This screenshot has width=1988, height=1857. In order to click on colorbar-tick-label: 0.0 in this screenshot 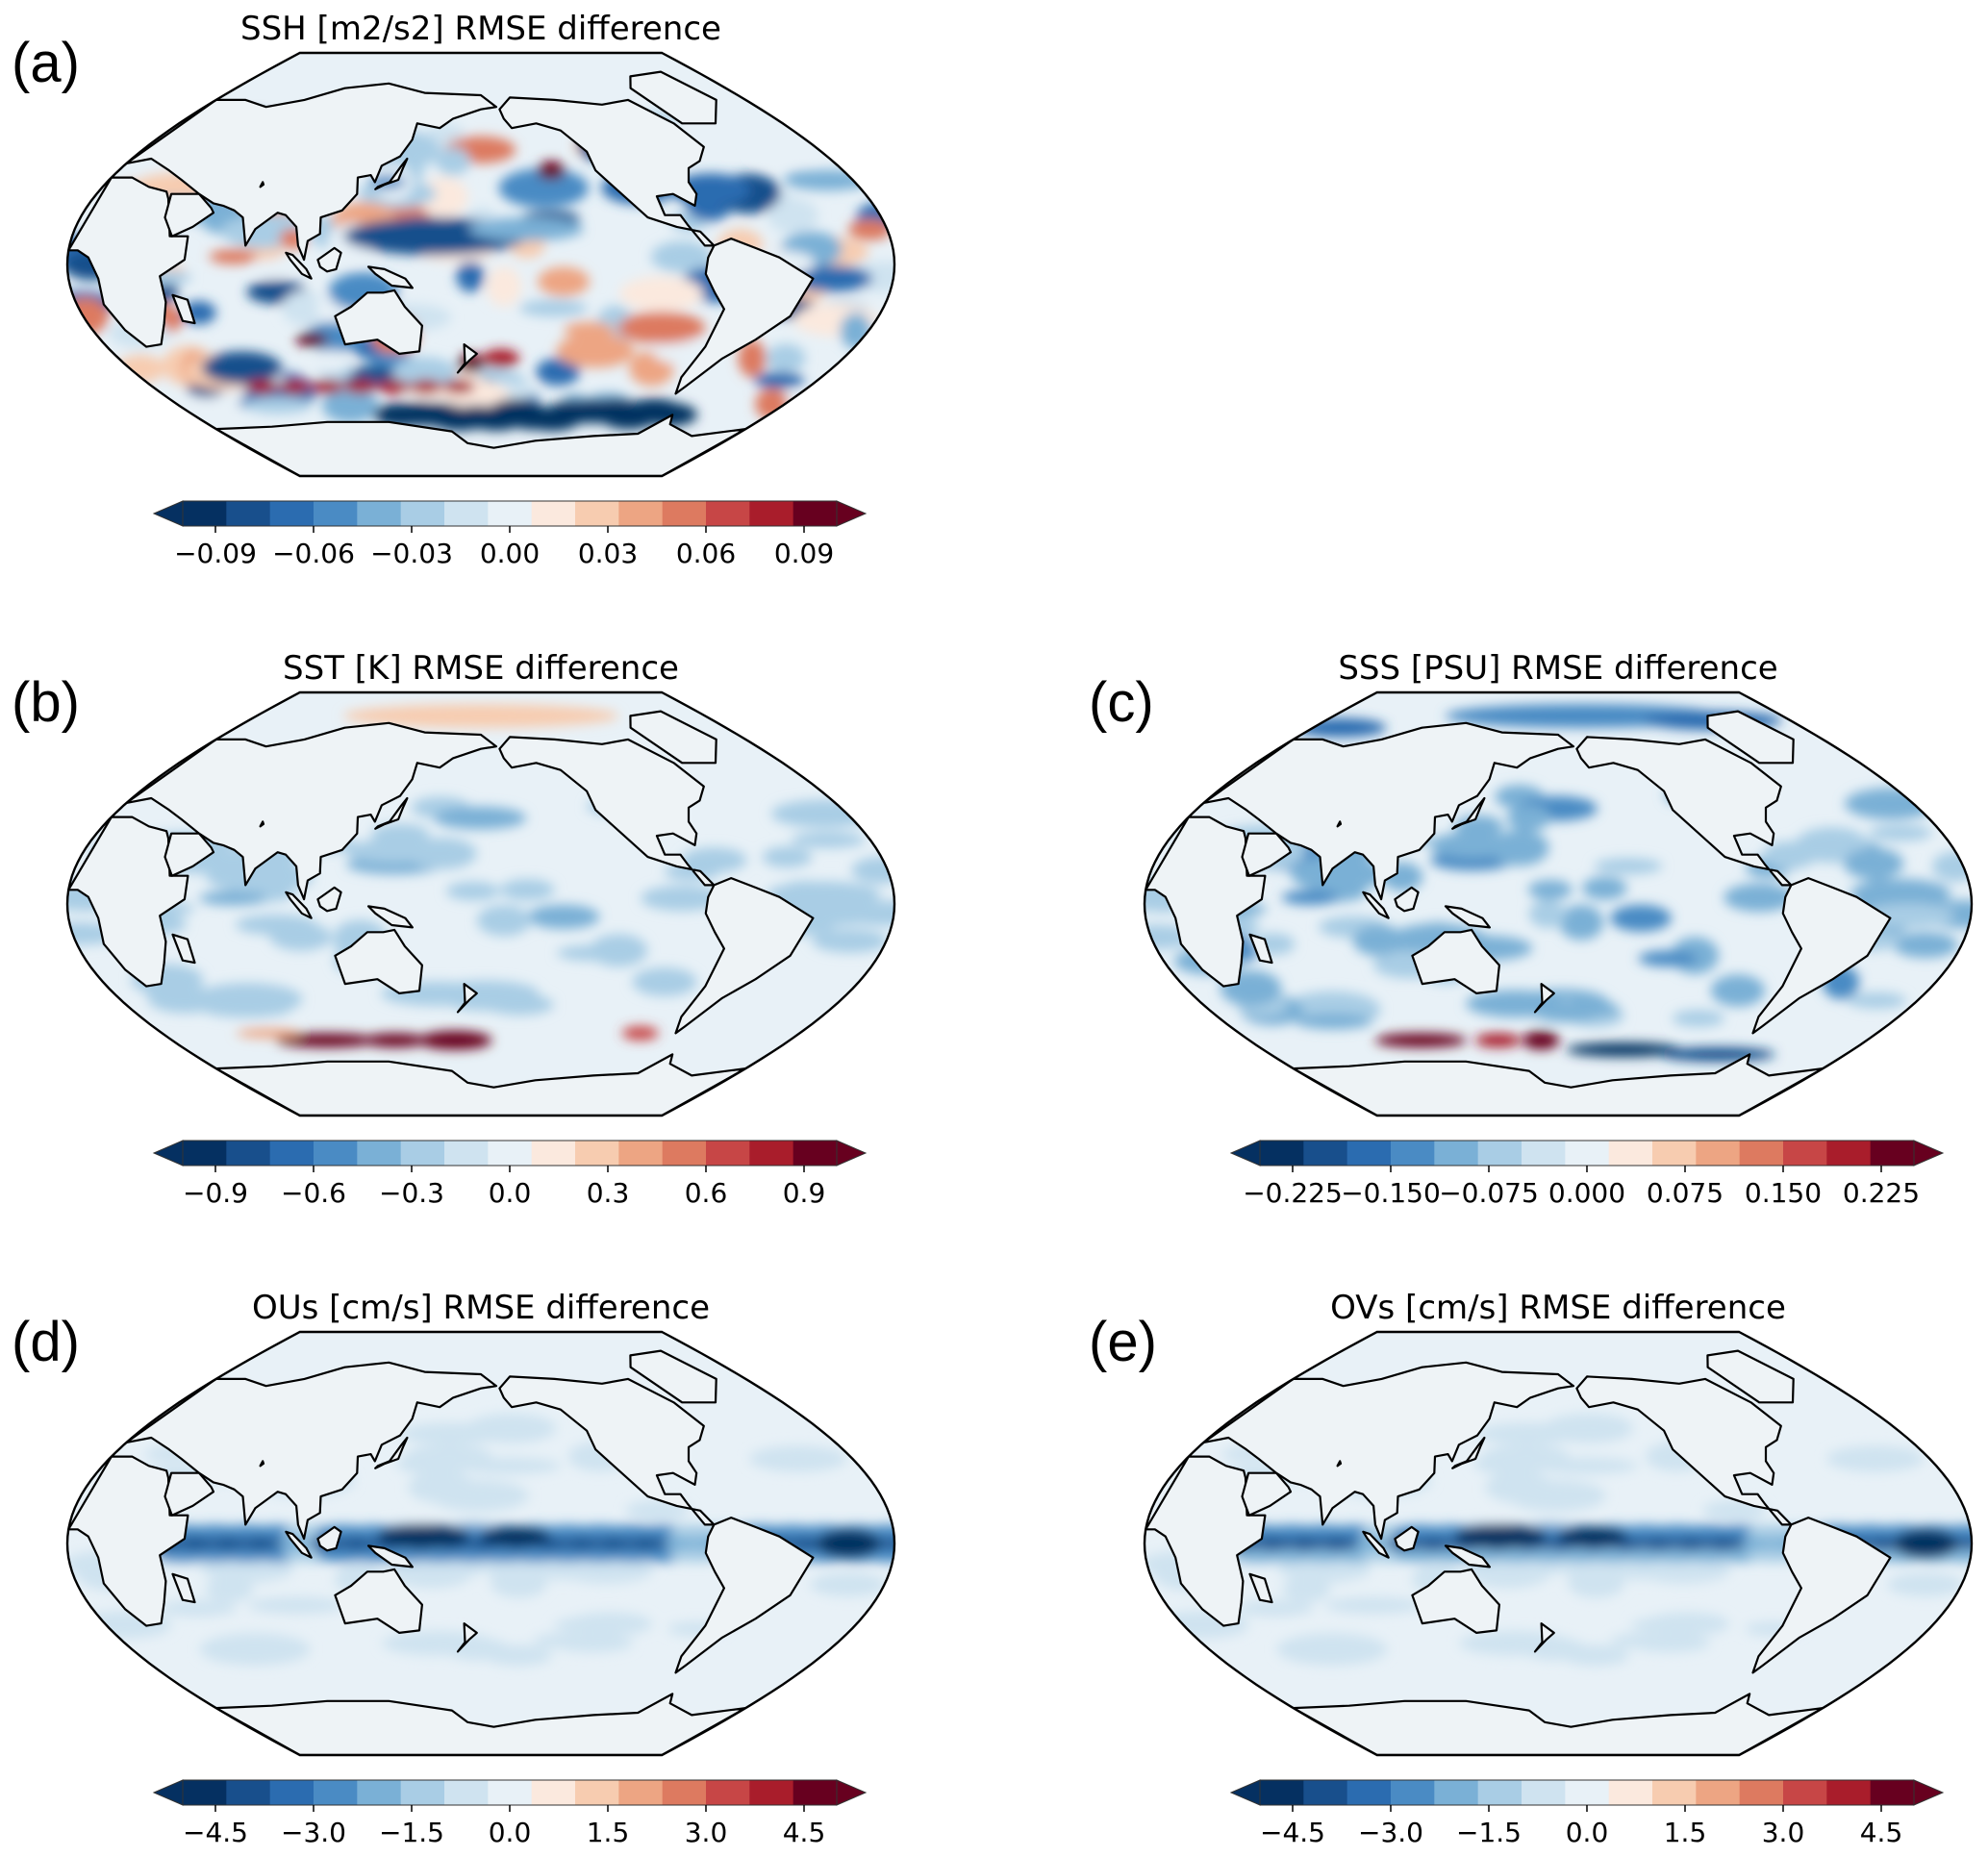, I will do `click(510, 1193)`.